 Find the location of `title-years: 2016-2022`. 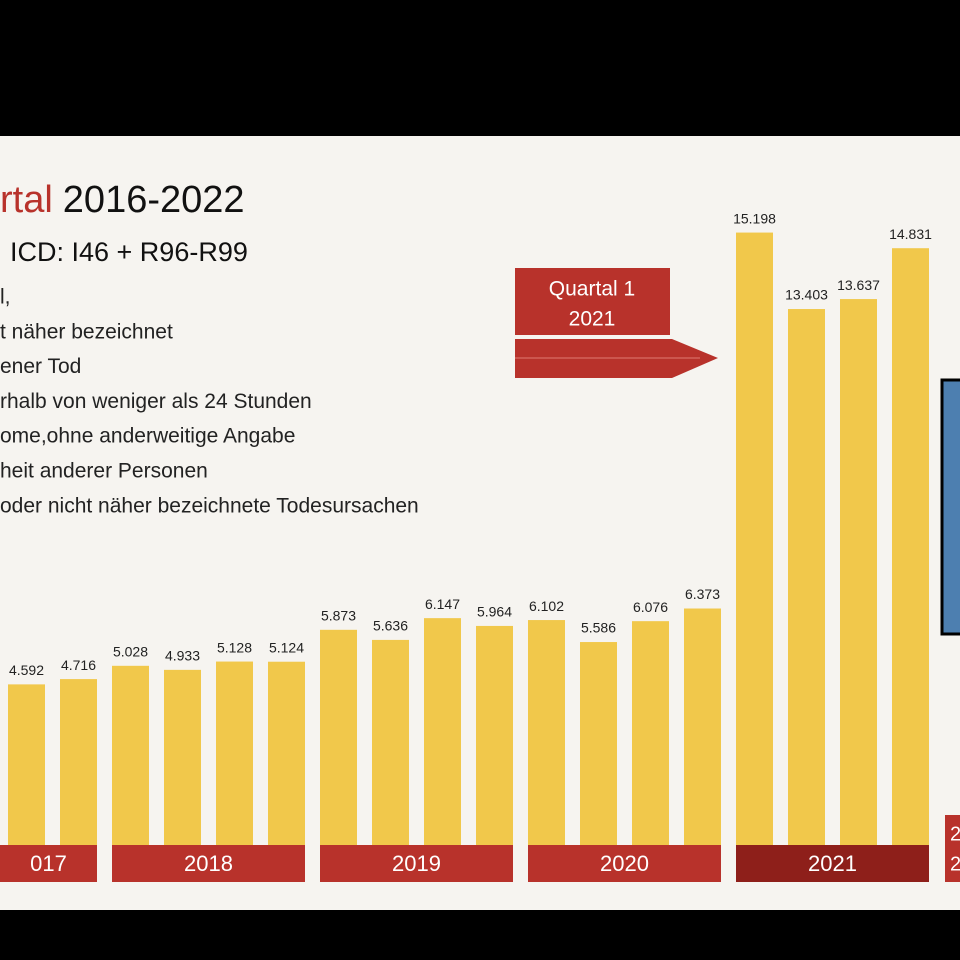

title-years: 2016-2022 is located at coordinates (154, 200).